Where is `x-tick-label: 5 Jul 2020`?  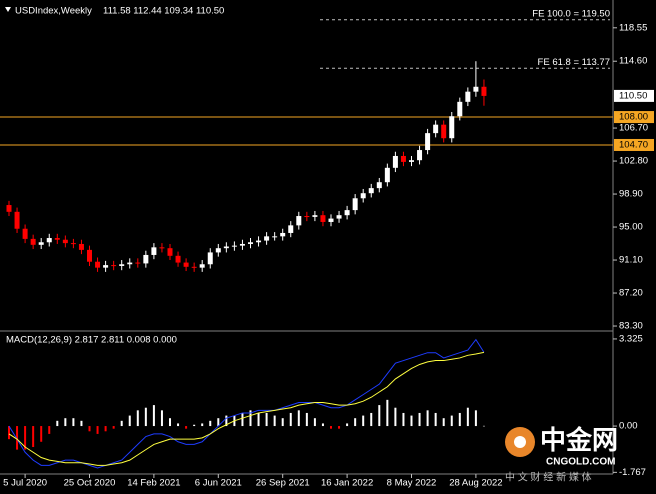
x-tick-label: 5 Jul 2020 is located at coordinates (25, 483).